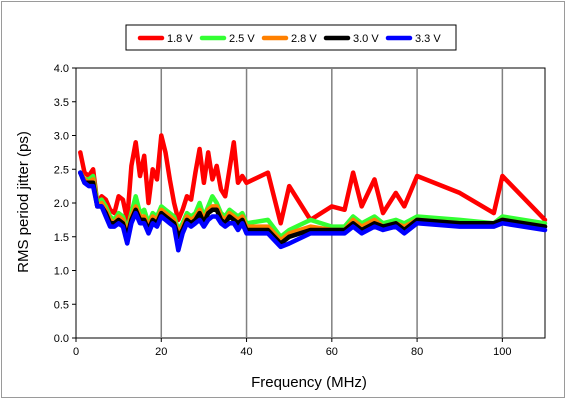 The image size is (568, 401). What do you see at coordinates (242, 39) in the screenshot?
I see `legend-label: 2.5 V` at bounding box center [242, 39].